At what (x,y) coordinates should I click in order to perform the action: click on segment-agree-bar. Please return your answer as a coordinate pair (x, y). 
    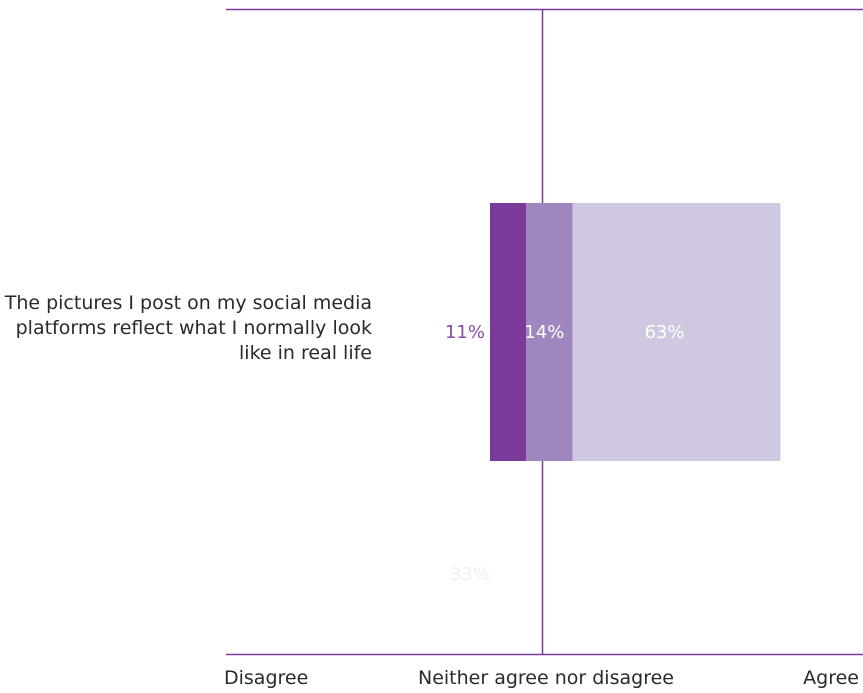
    Looking at the image, I should click on (676, 332).